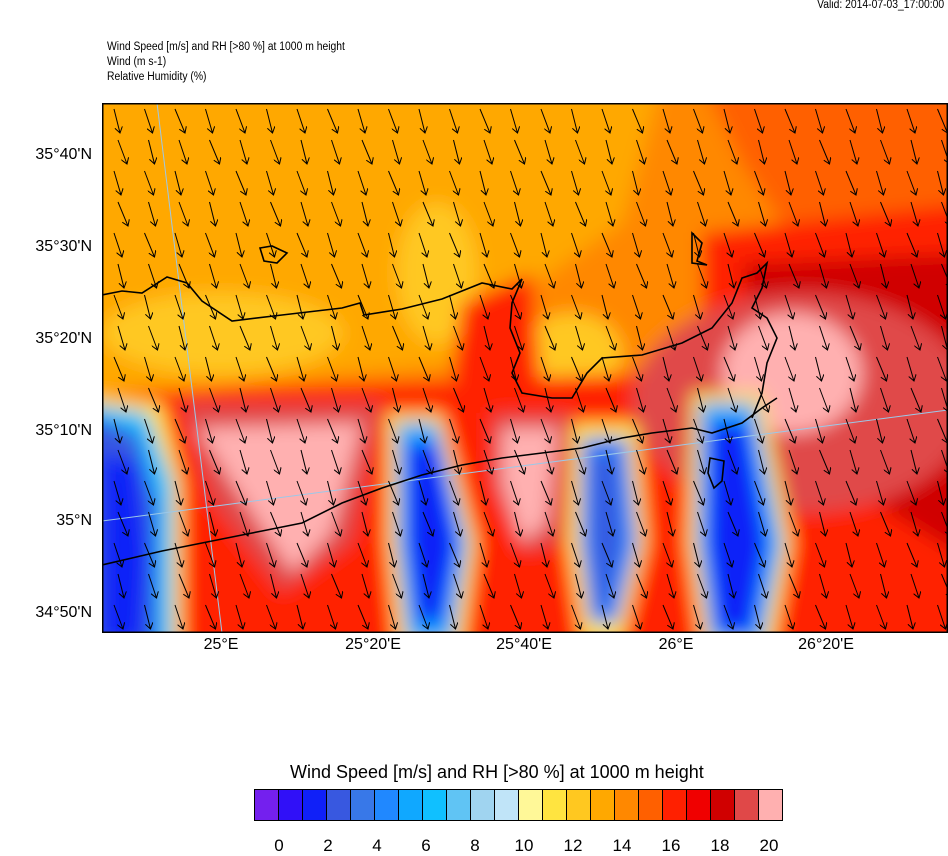 Image resolution: width=948 pixels, height=856 pixels. I want to click on lat-label: 35°40'N, so click(63, 155).